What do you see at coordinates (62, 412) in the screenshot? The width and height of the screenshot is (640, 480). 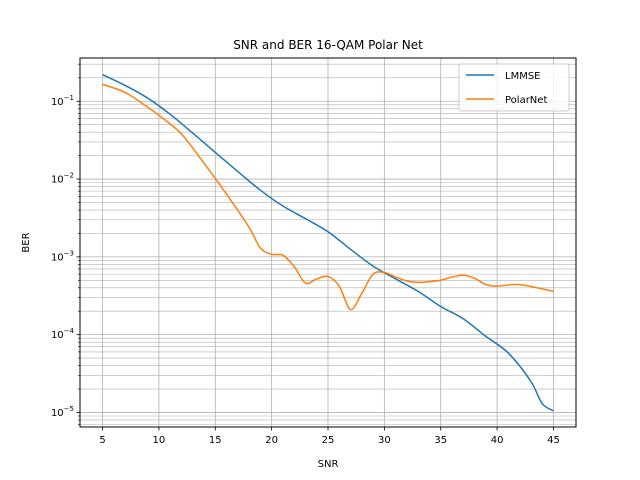 I see `y-tick-label: 10⁻⁵` at bounding box center [62, 412].